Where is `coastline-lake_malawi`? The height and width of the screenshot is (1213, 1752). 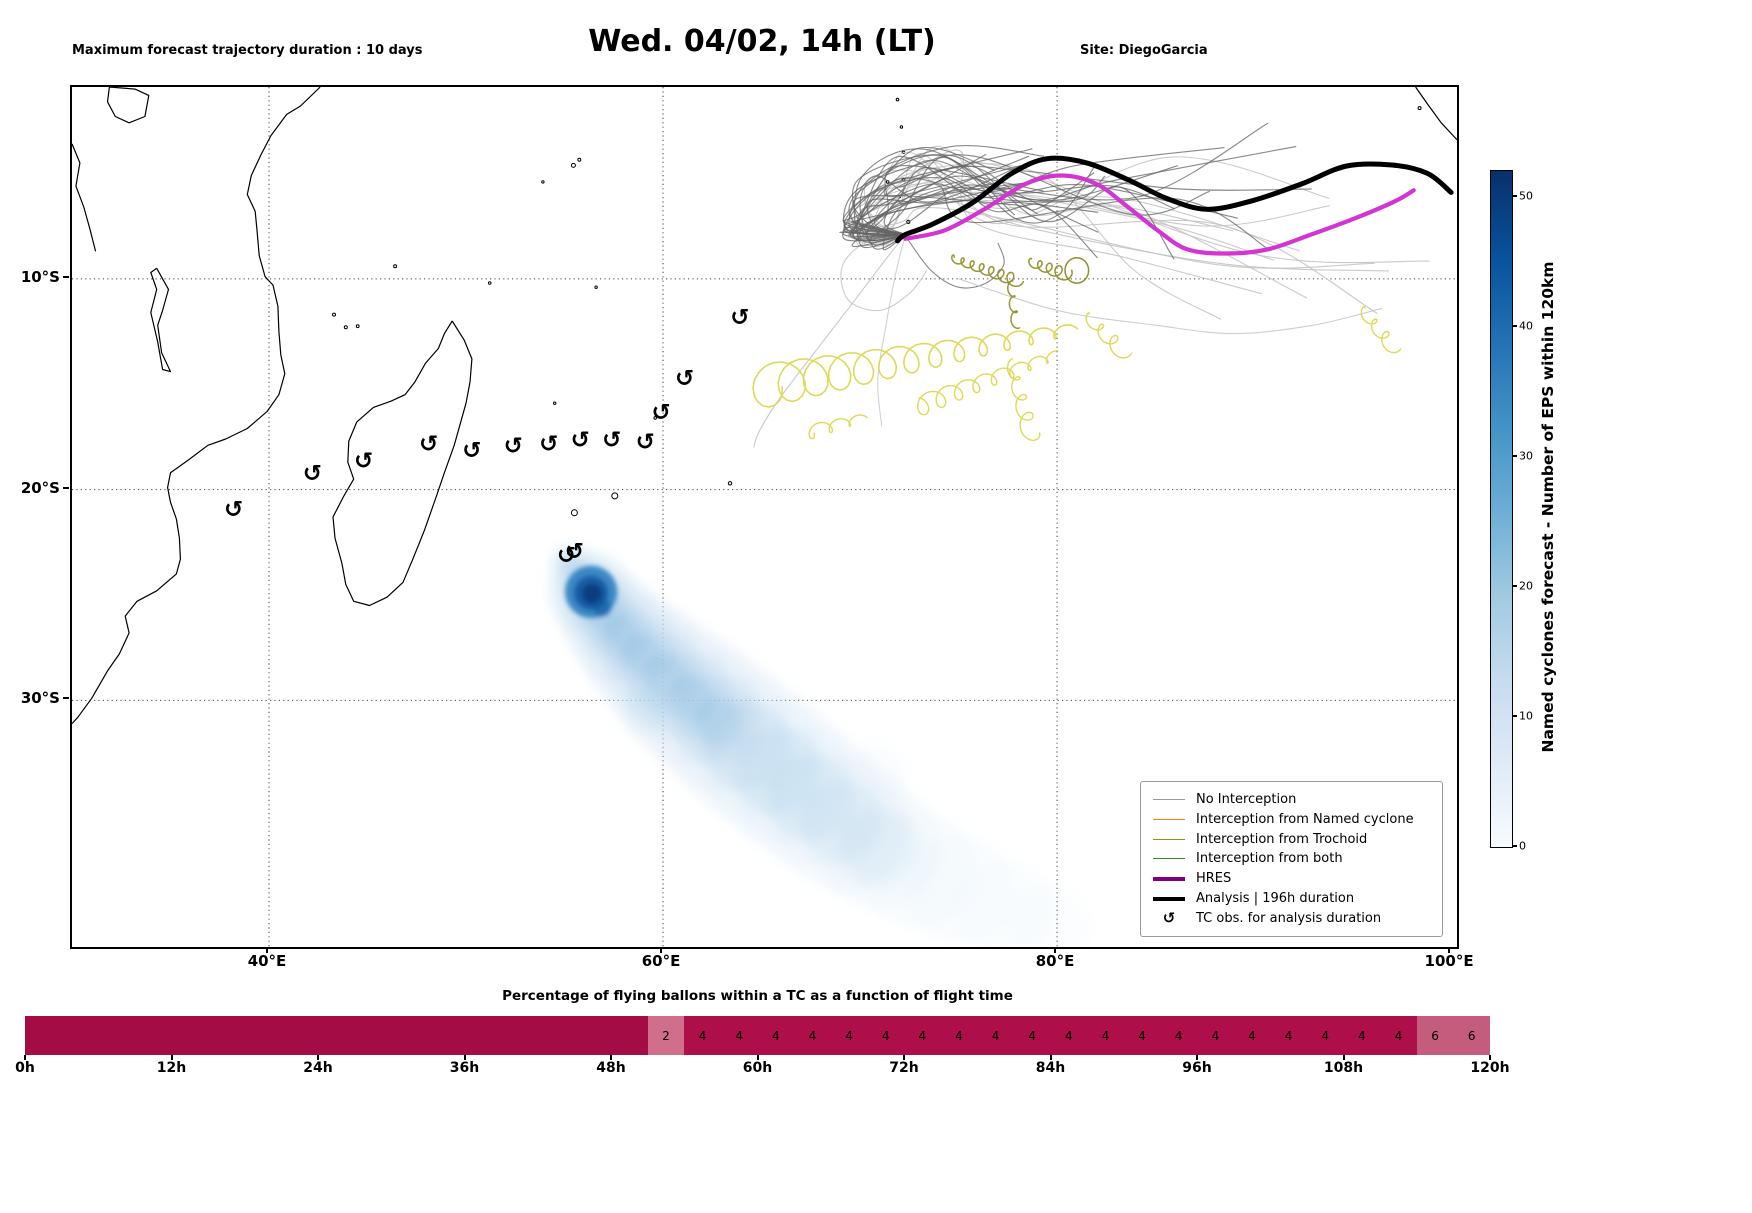 coastline-lake_malawi is located at coordinates (161, 320).